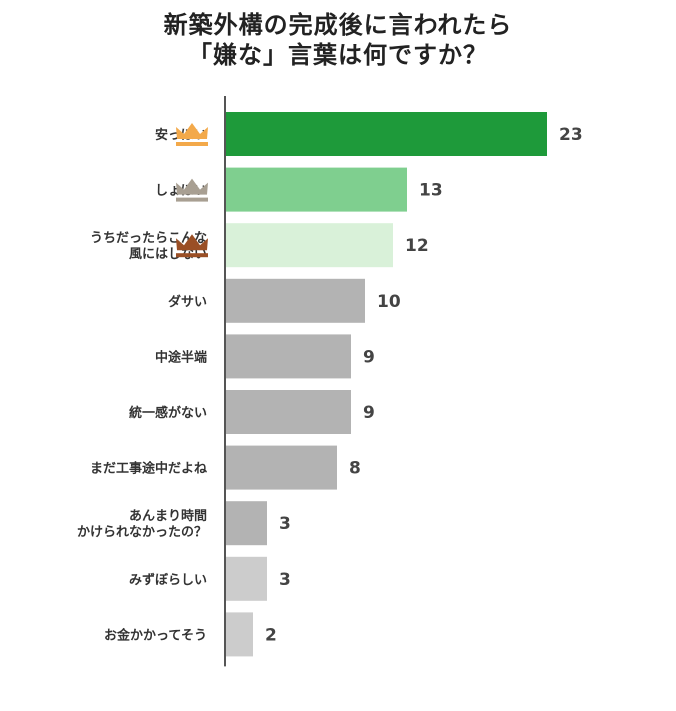 This screenshot has height=711, width=676. What do you see at coordinates (355, 469) in the screenshot?
I see `value-label-7: 8` at bounding box center [355, 469].